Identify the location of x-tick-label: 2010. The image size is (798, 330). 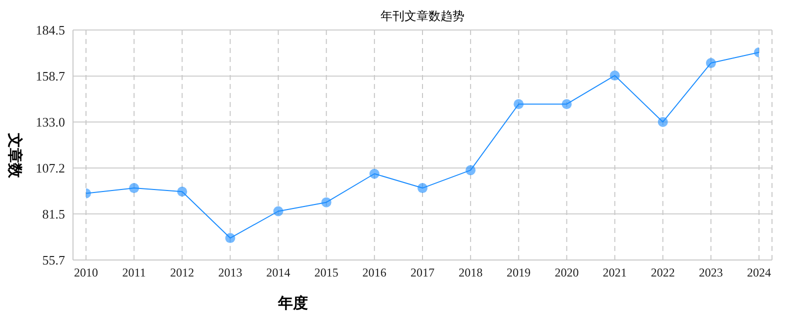
(86, 273).